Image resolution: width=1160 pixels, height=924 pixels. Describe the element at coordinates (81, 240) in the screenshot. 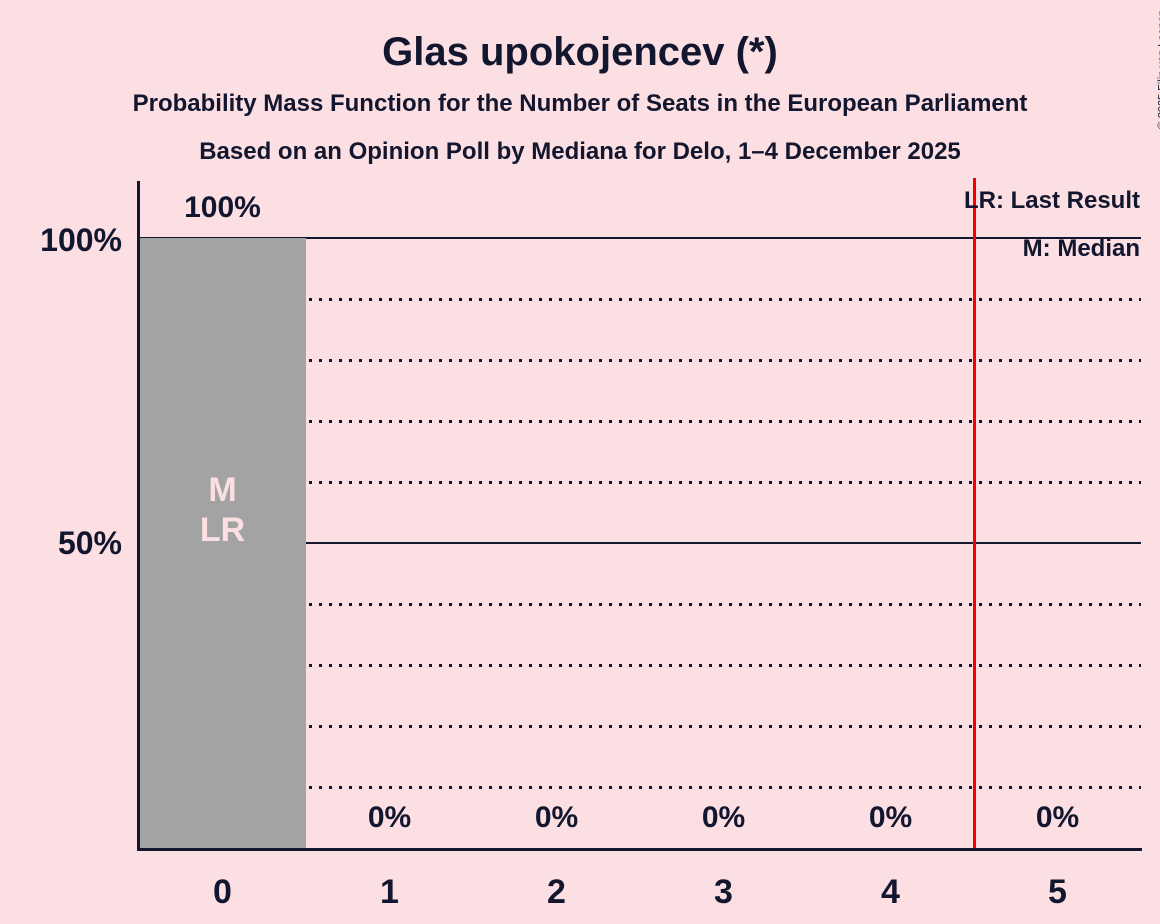

I see `y-axis-label-100: 100%` at that location.